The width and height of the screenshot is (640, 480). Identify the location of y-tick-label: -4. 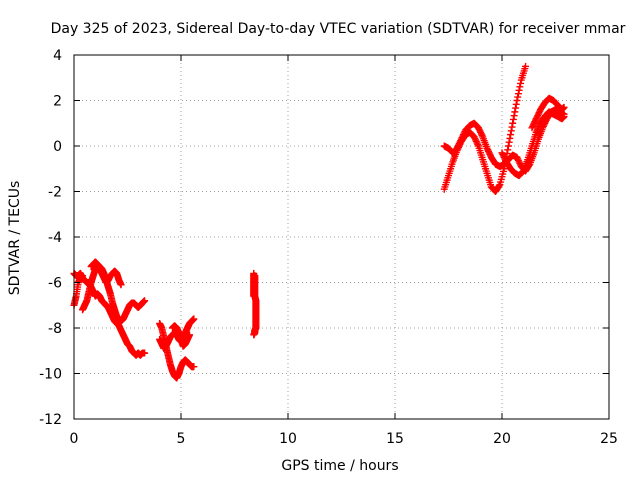
(55, 238).